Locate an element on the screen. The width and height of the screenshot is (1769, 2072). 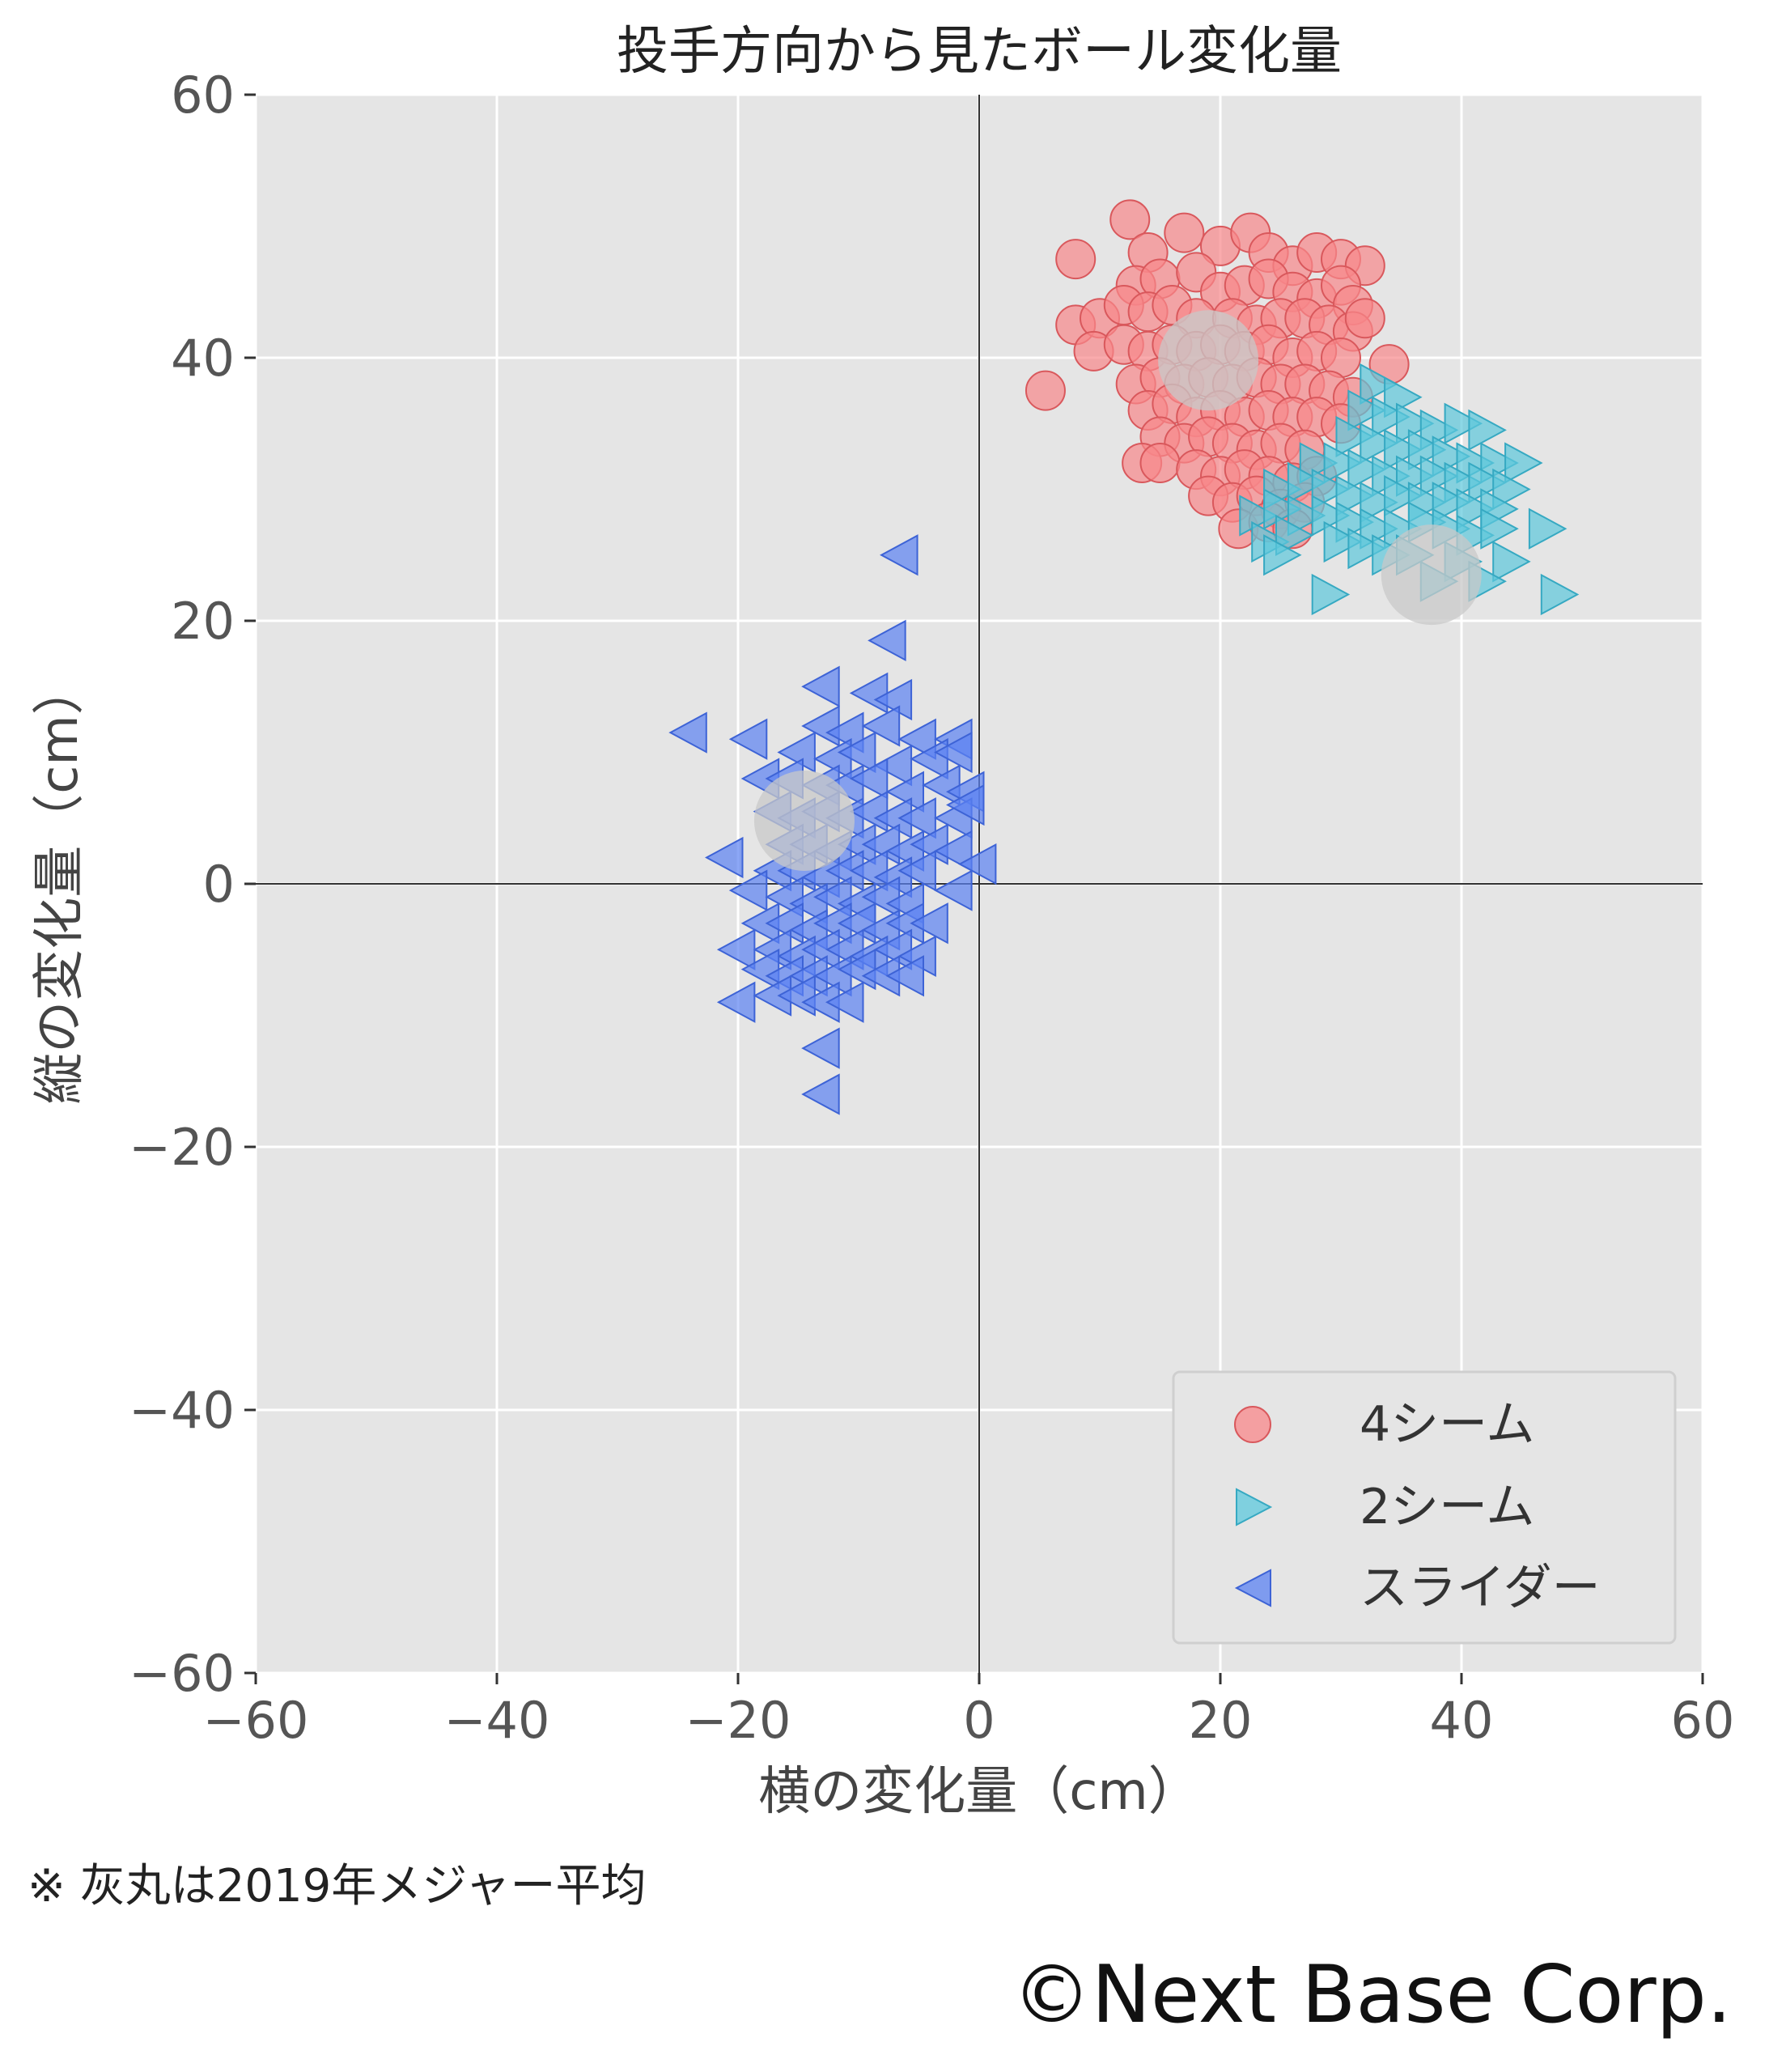
x-tick-label: −40 is located at coordinates (497, 1720).